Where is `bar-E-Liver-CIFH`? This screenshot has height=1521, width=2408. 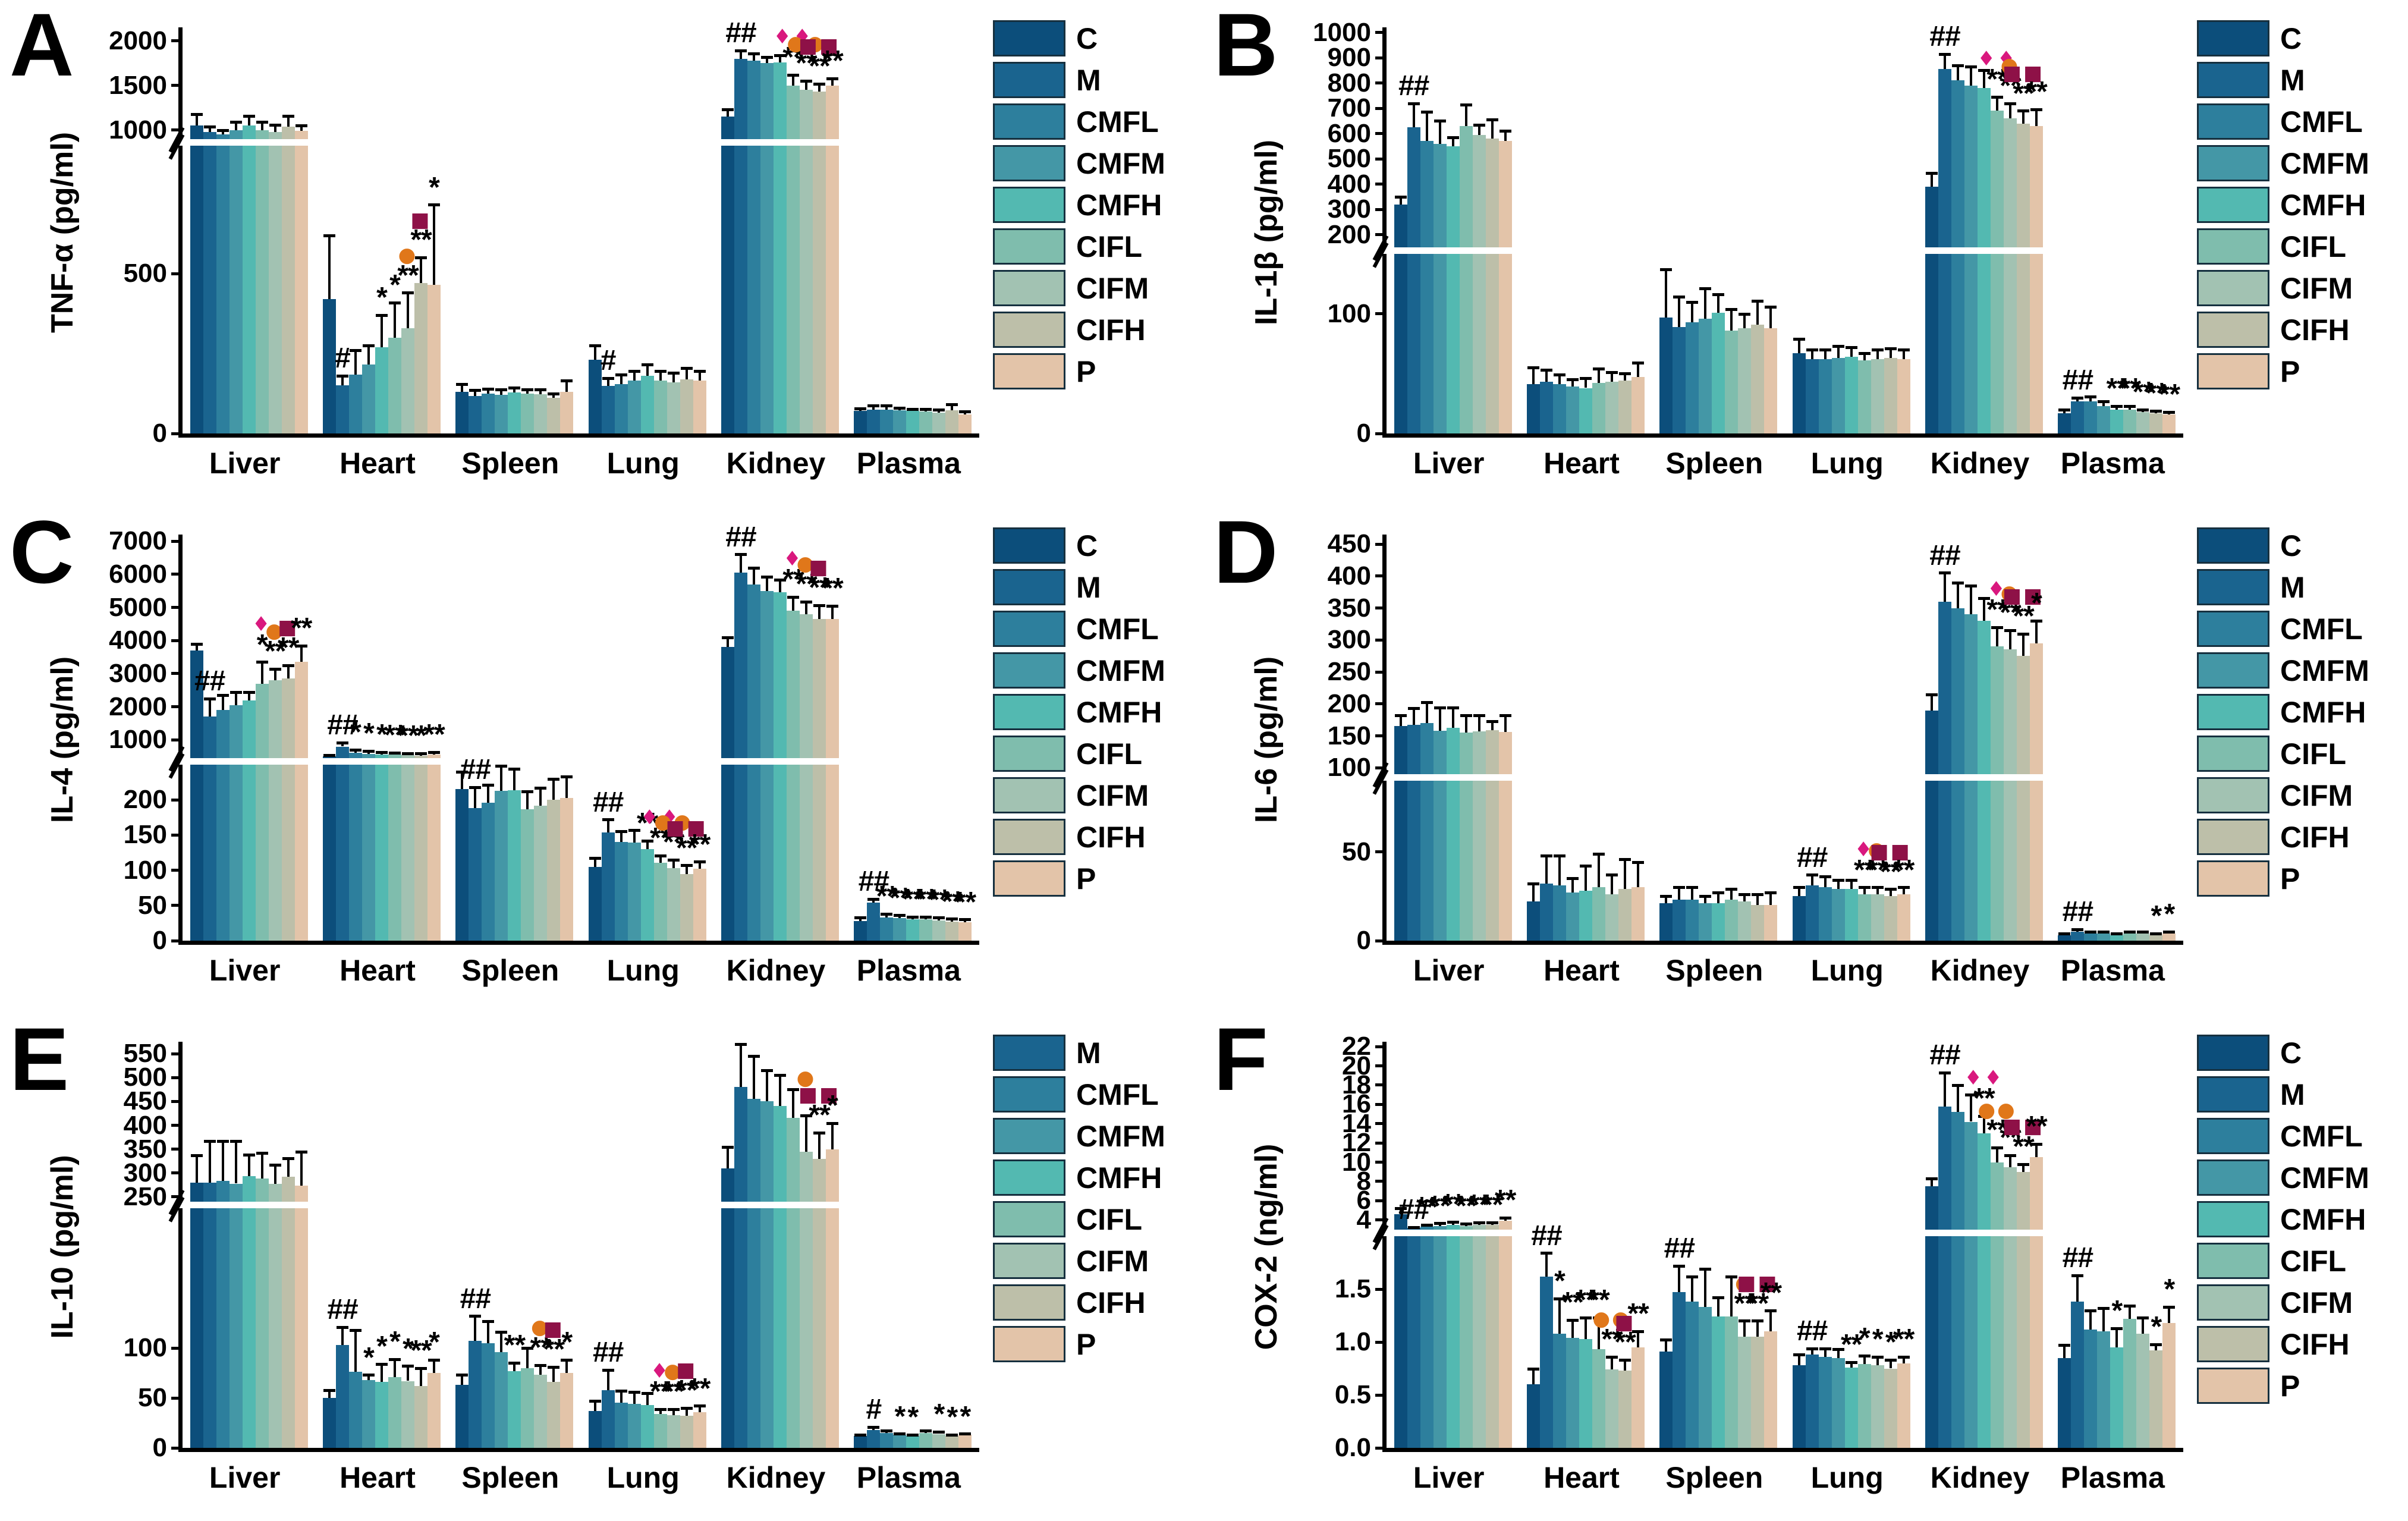
bar-E-Liver-CIFH is located at coordinates (288, 1328).